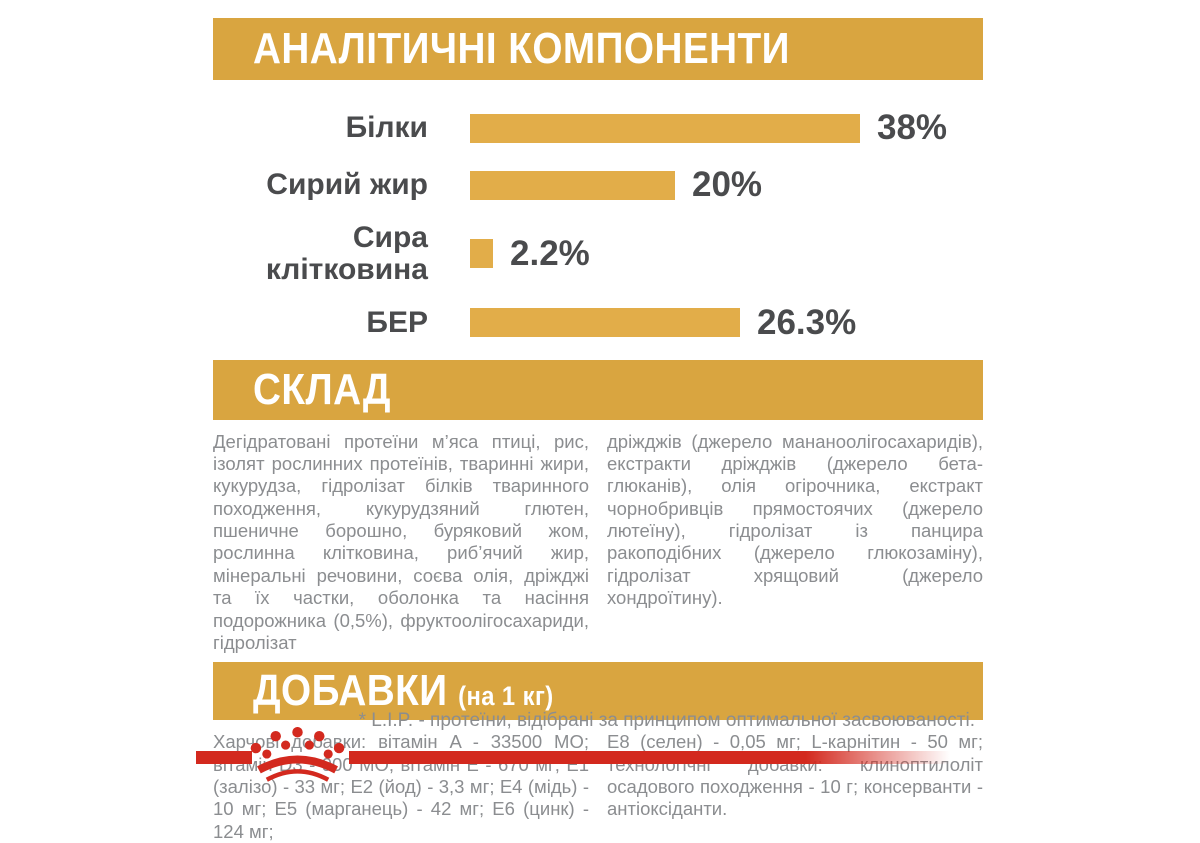 The image size is (1200, 843). Describe the element at coordinates (521, 48) in the screenshot. I see `analytical-components-title: АНАЛІТИЧНІ КОМПОНЕНТИ` at that location.